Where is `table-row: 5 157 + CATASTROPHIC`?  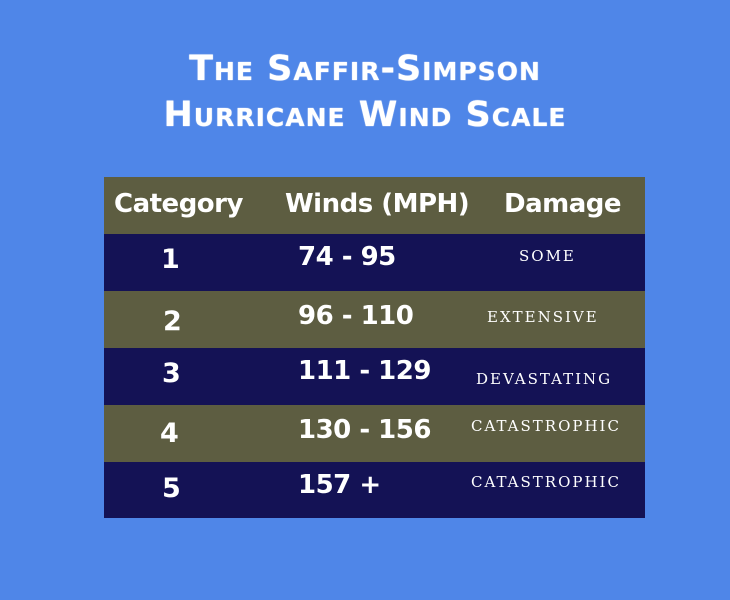
table-row: 5 157 + CATASTROPHIC is located at coordinates (374, 490).